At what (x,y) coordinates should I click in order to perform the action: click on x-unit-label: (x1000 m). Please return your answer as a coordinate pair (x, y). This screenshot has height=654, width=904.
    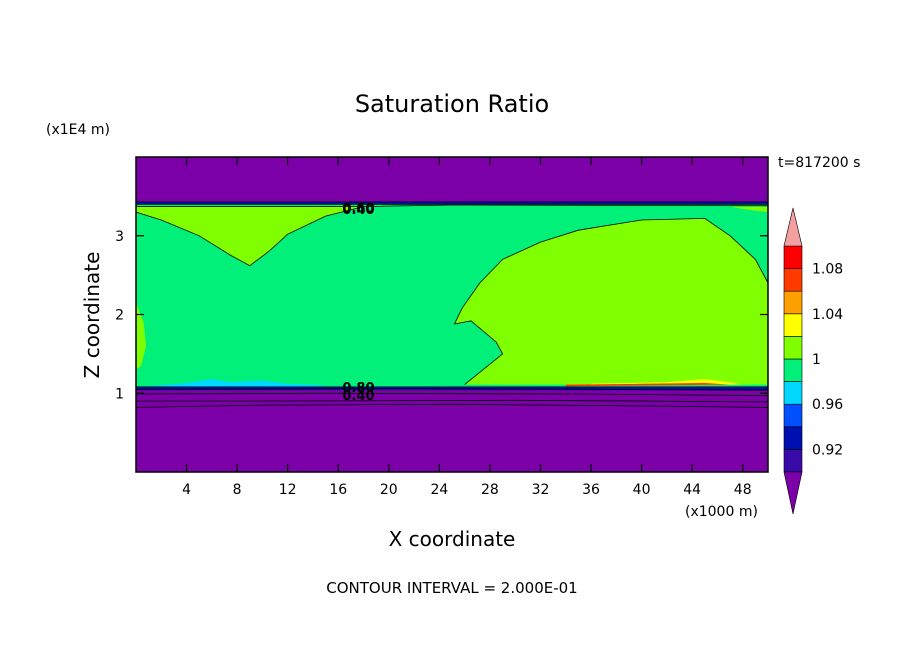
    Looking at the image, I should click on (721, 512).